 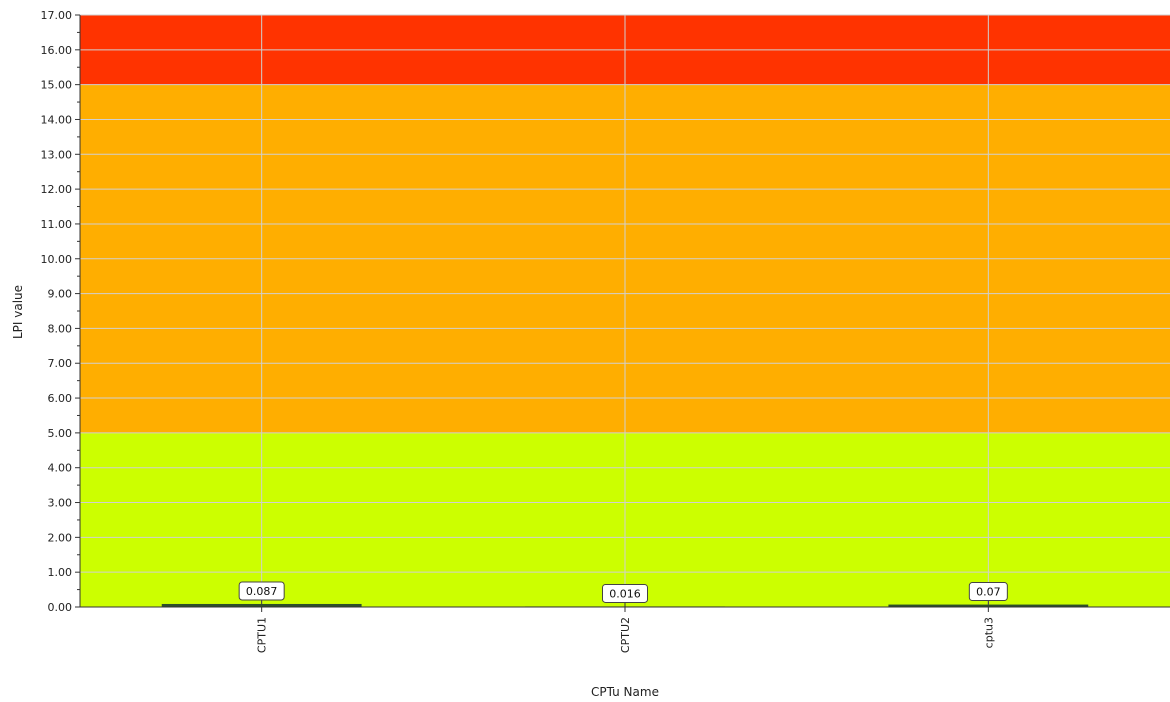 I want to click on y-tick-label: 14.00, so click(x=57, y=119).